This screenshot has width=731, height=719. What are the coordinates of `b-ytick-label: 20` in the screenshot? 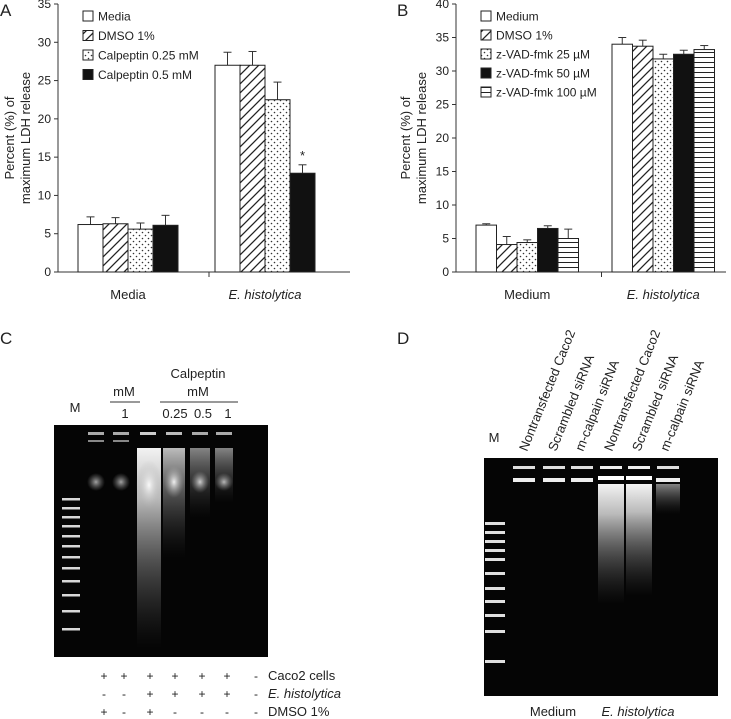 It's located at (443, 138).